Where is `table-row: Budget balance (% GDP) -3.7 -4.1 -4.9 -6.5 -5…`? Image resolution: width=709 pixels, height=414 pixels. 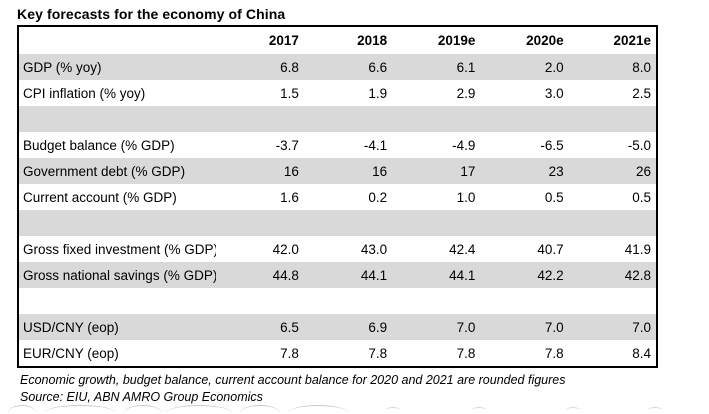
table-row: Budget balance (% GDP) -3.7 -4.1 -4.9 -6.5 -5… is located at coordinates (337, 145).